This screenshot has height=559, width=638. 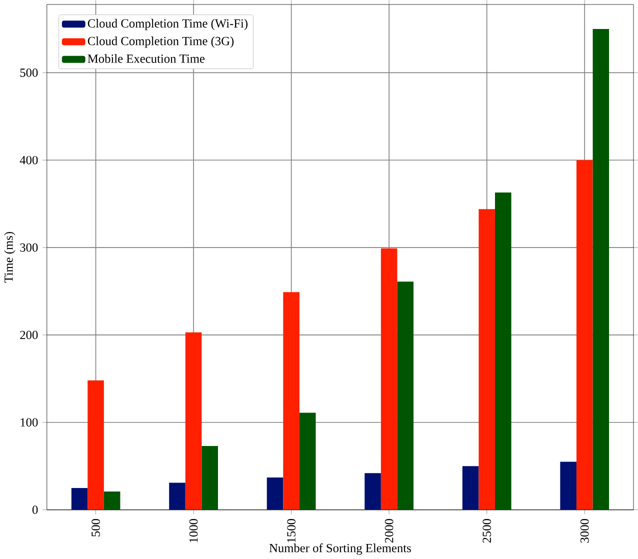 What do you see at coordinates (168, 24) in the screenshot?
I see `legend-label: Cloud Completion Time (Wi-Fi)` at bounding box center [168, 24].